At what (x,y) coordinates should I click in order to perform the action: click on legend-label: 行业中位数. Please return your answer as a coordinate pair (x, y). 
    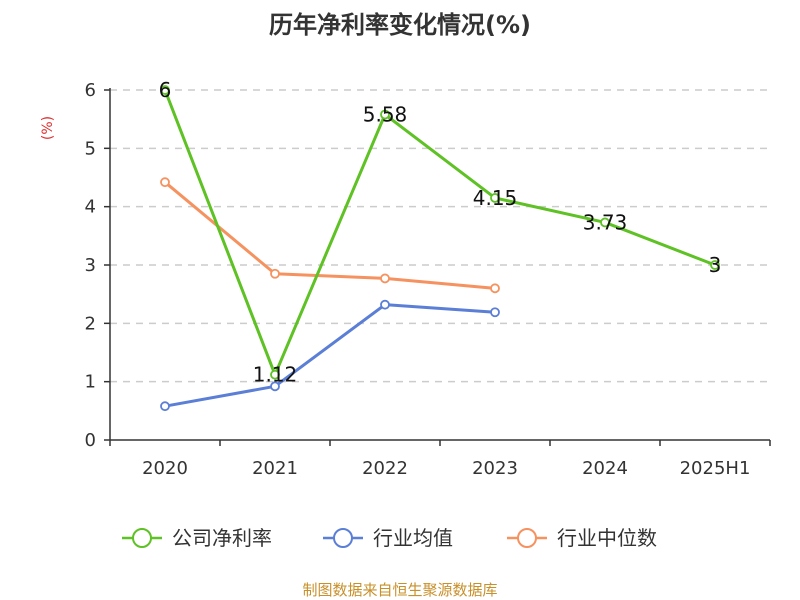
    Looking at the image, I should click on (607, 538).